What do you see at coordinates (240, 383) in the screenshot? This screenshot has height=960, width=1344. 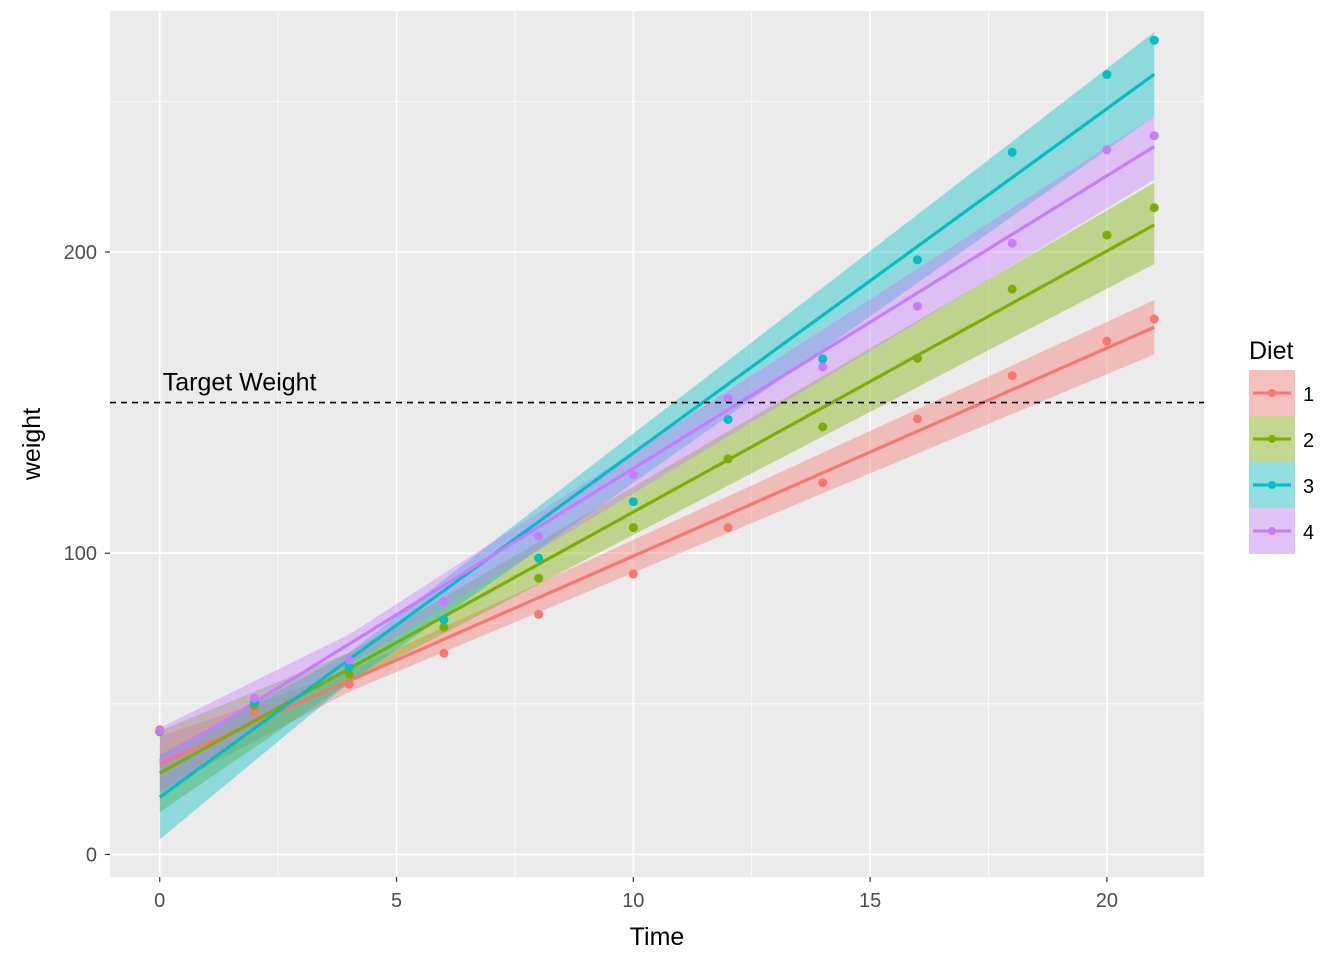 I see `target-weight-label: Target Weight` at bounding box center [240, 383].